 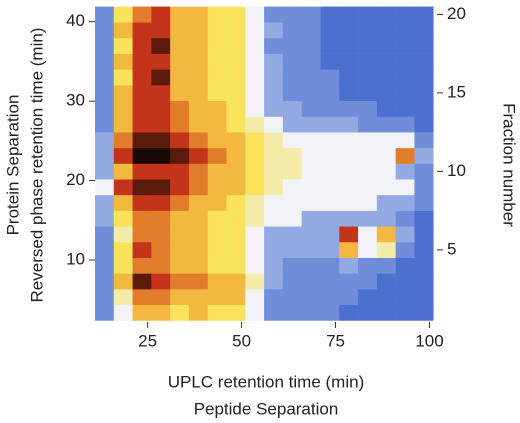 I want to click on x-tick-label: 50, so click(x=241, y=340).